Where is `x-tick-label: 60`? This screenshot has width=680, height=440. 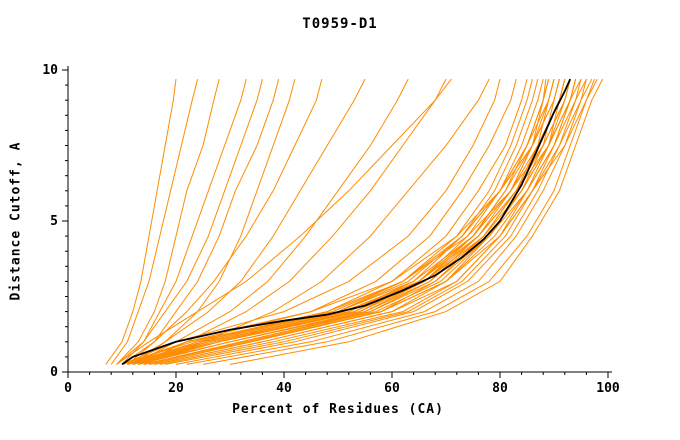 x-tick-label: 60 is located at coordinates (392, 388).